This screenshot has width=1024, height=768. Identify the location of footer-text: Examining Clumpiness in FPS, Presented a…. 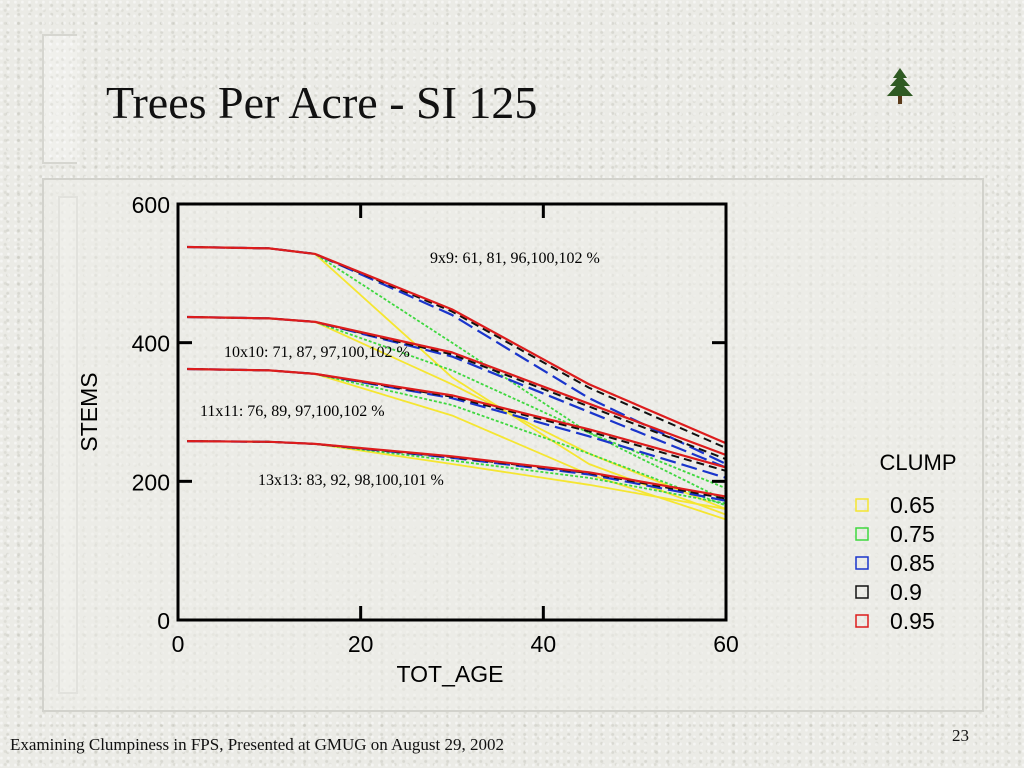
(257, 744).